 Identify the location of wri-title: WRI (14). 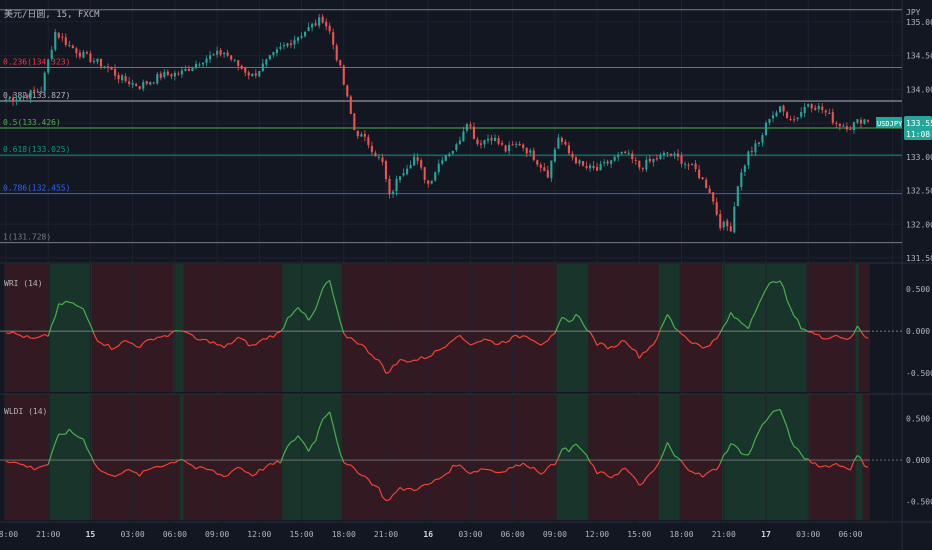
(23, 283).